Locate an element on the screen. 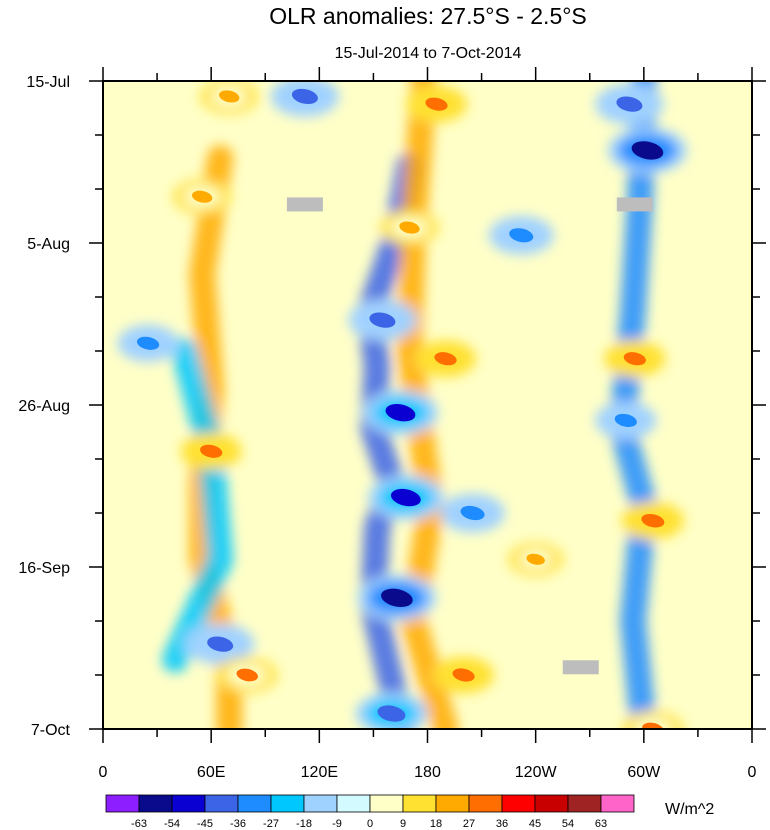 This screenshot has width=770, height=830. negative-anomaly-10-core is located at coordinates (391, 713).